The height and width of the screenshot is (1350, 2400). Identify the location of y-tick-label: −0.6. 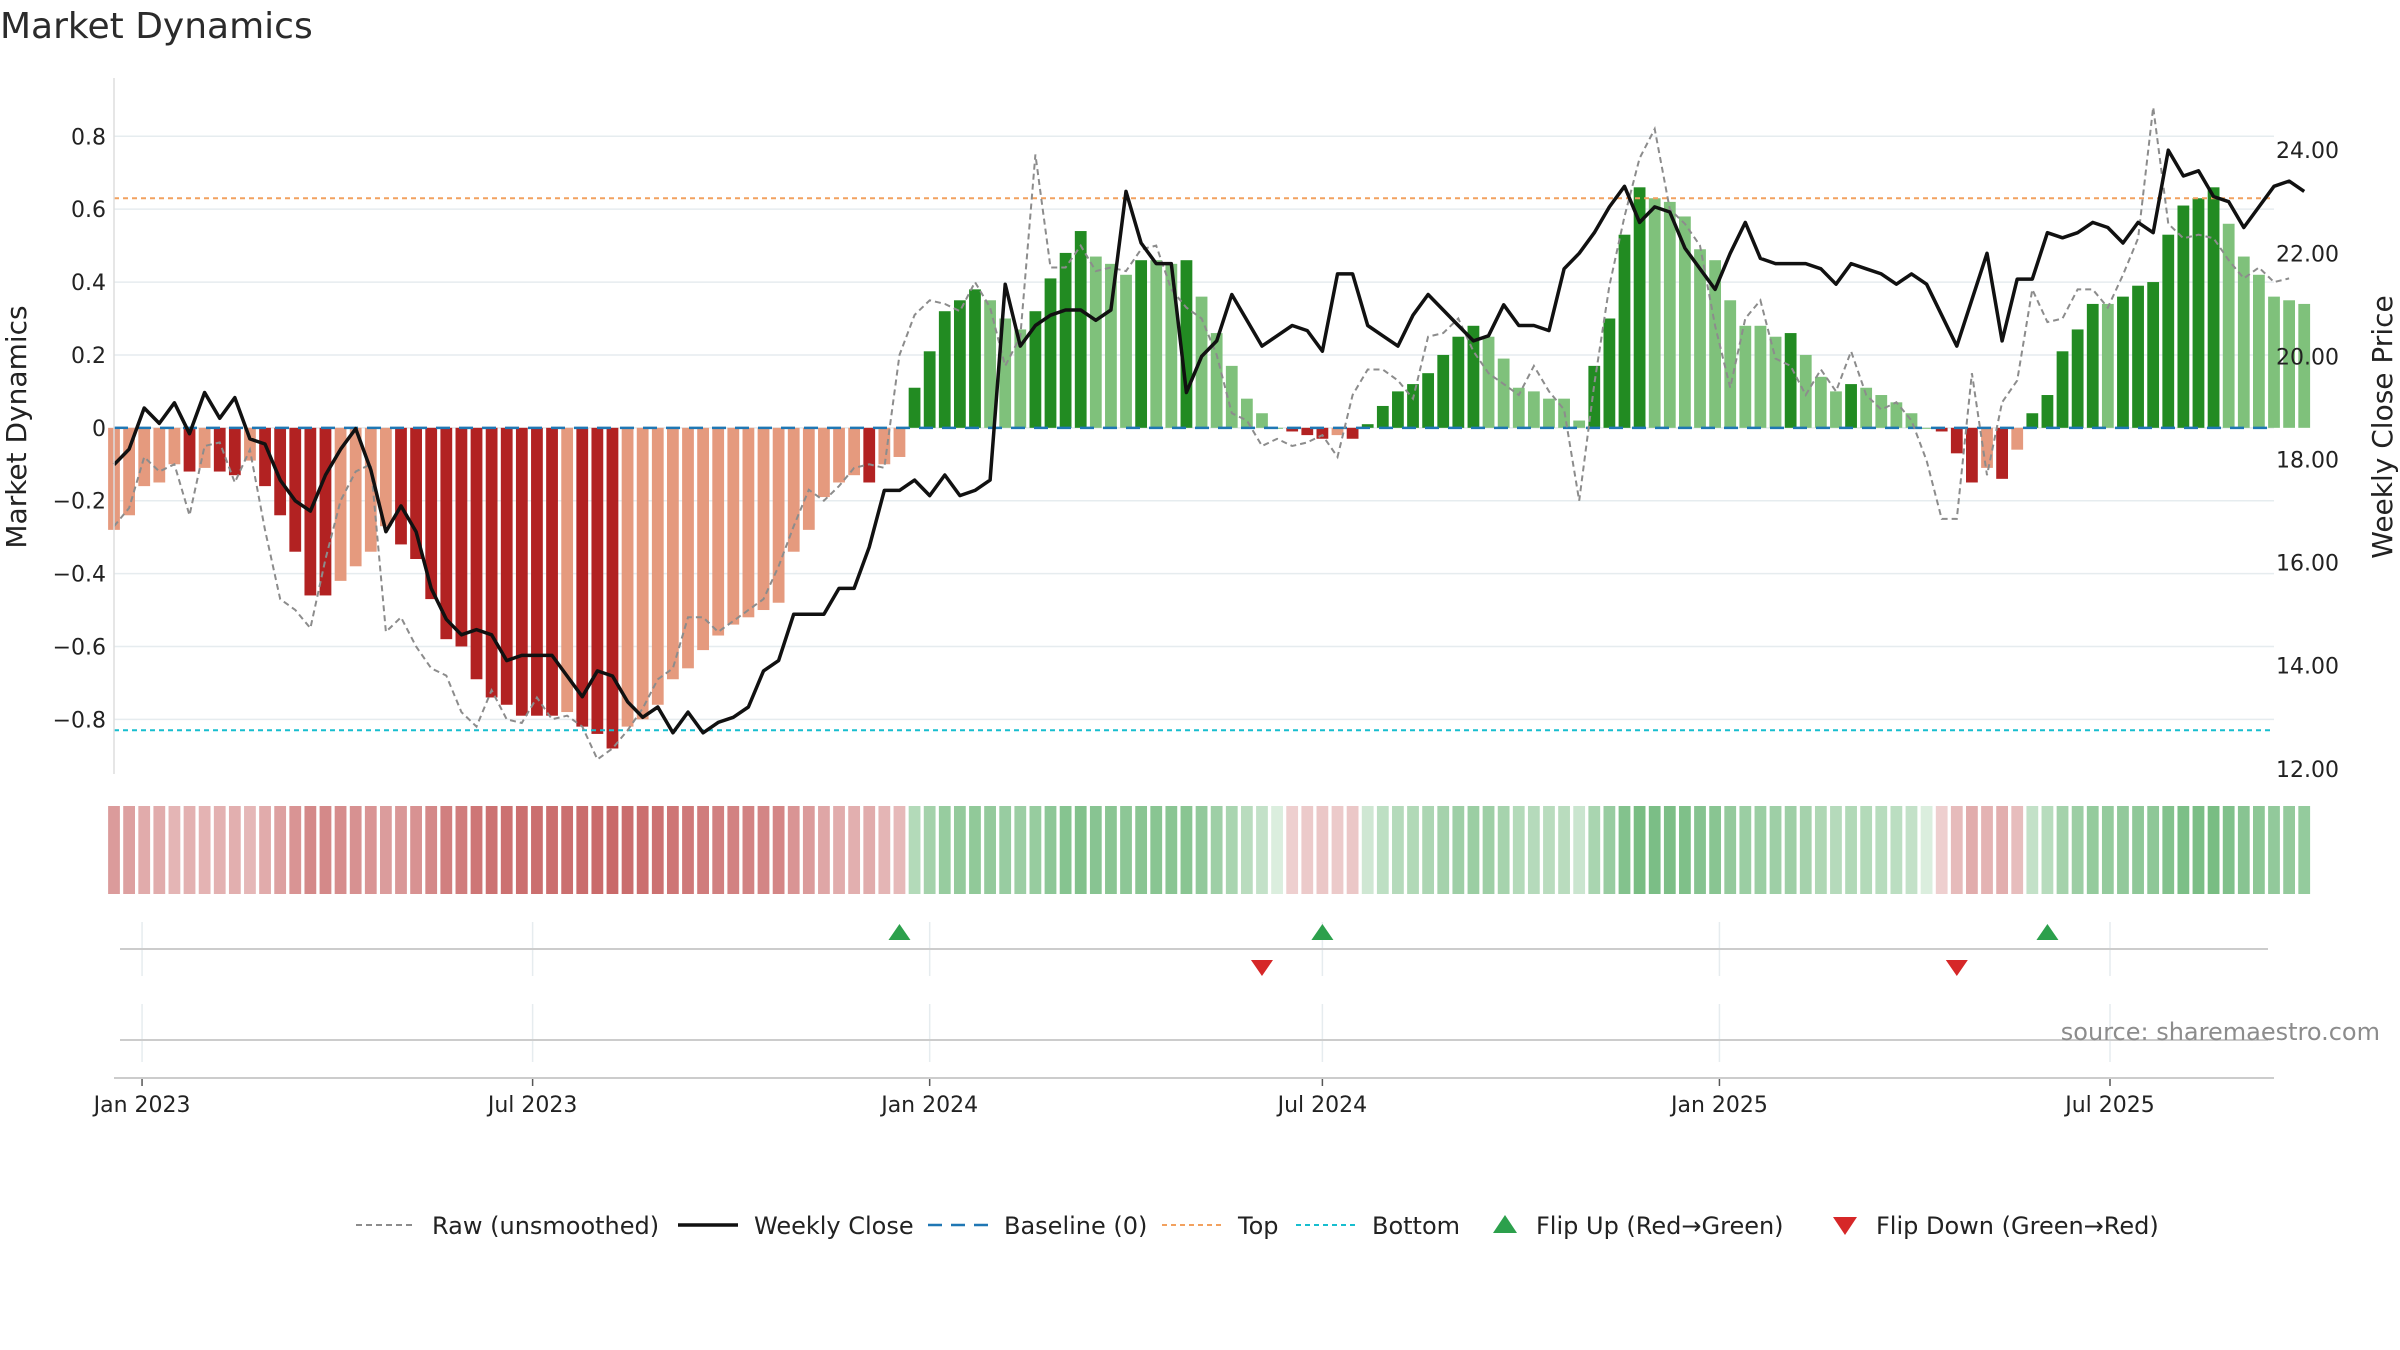
(79, 647).